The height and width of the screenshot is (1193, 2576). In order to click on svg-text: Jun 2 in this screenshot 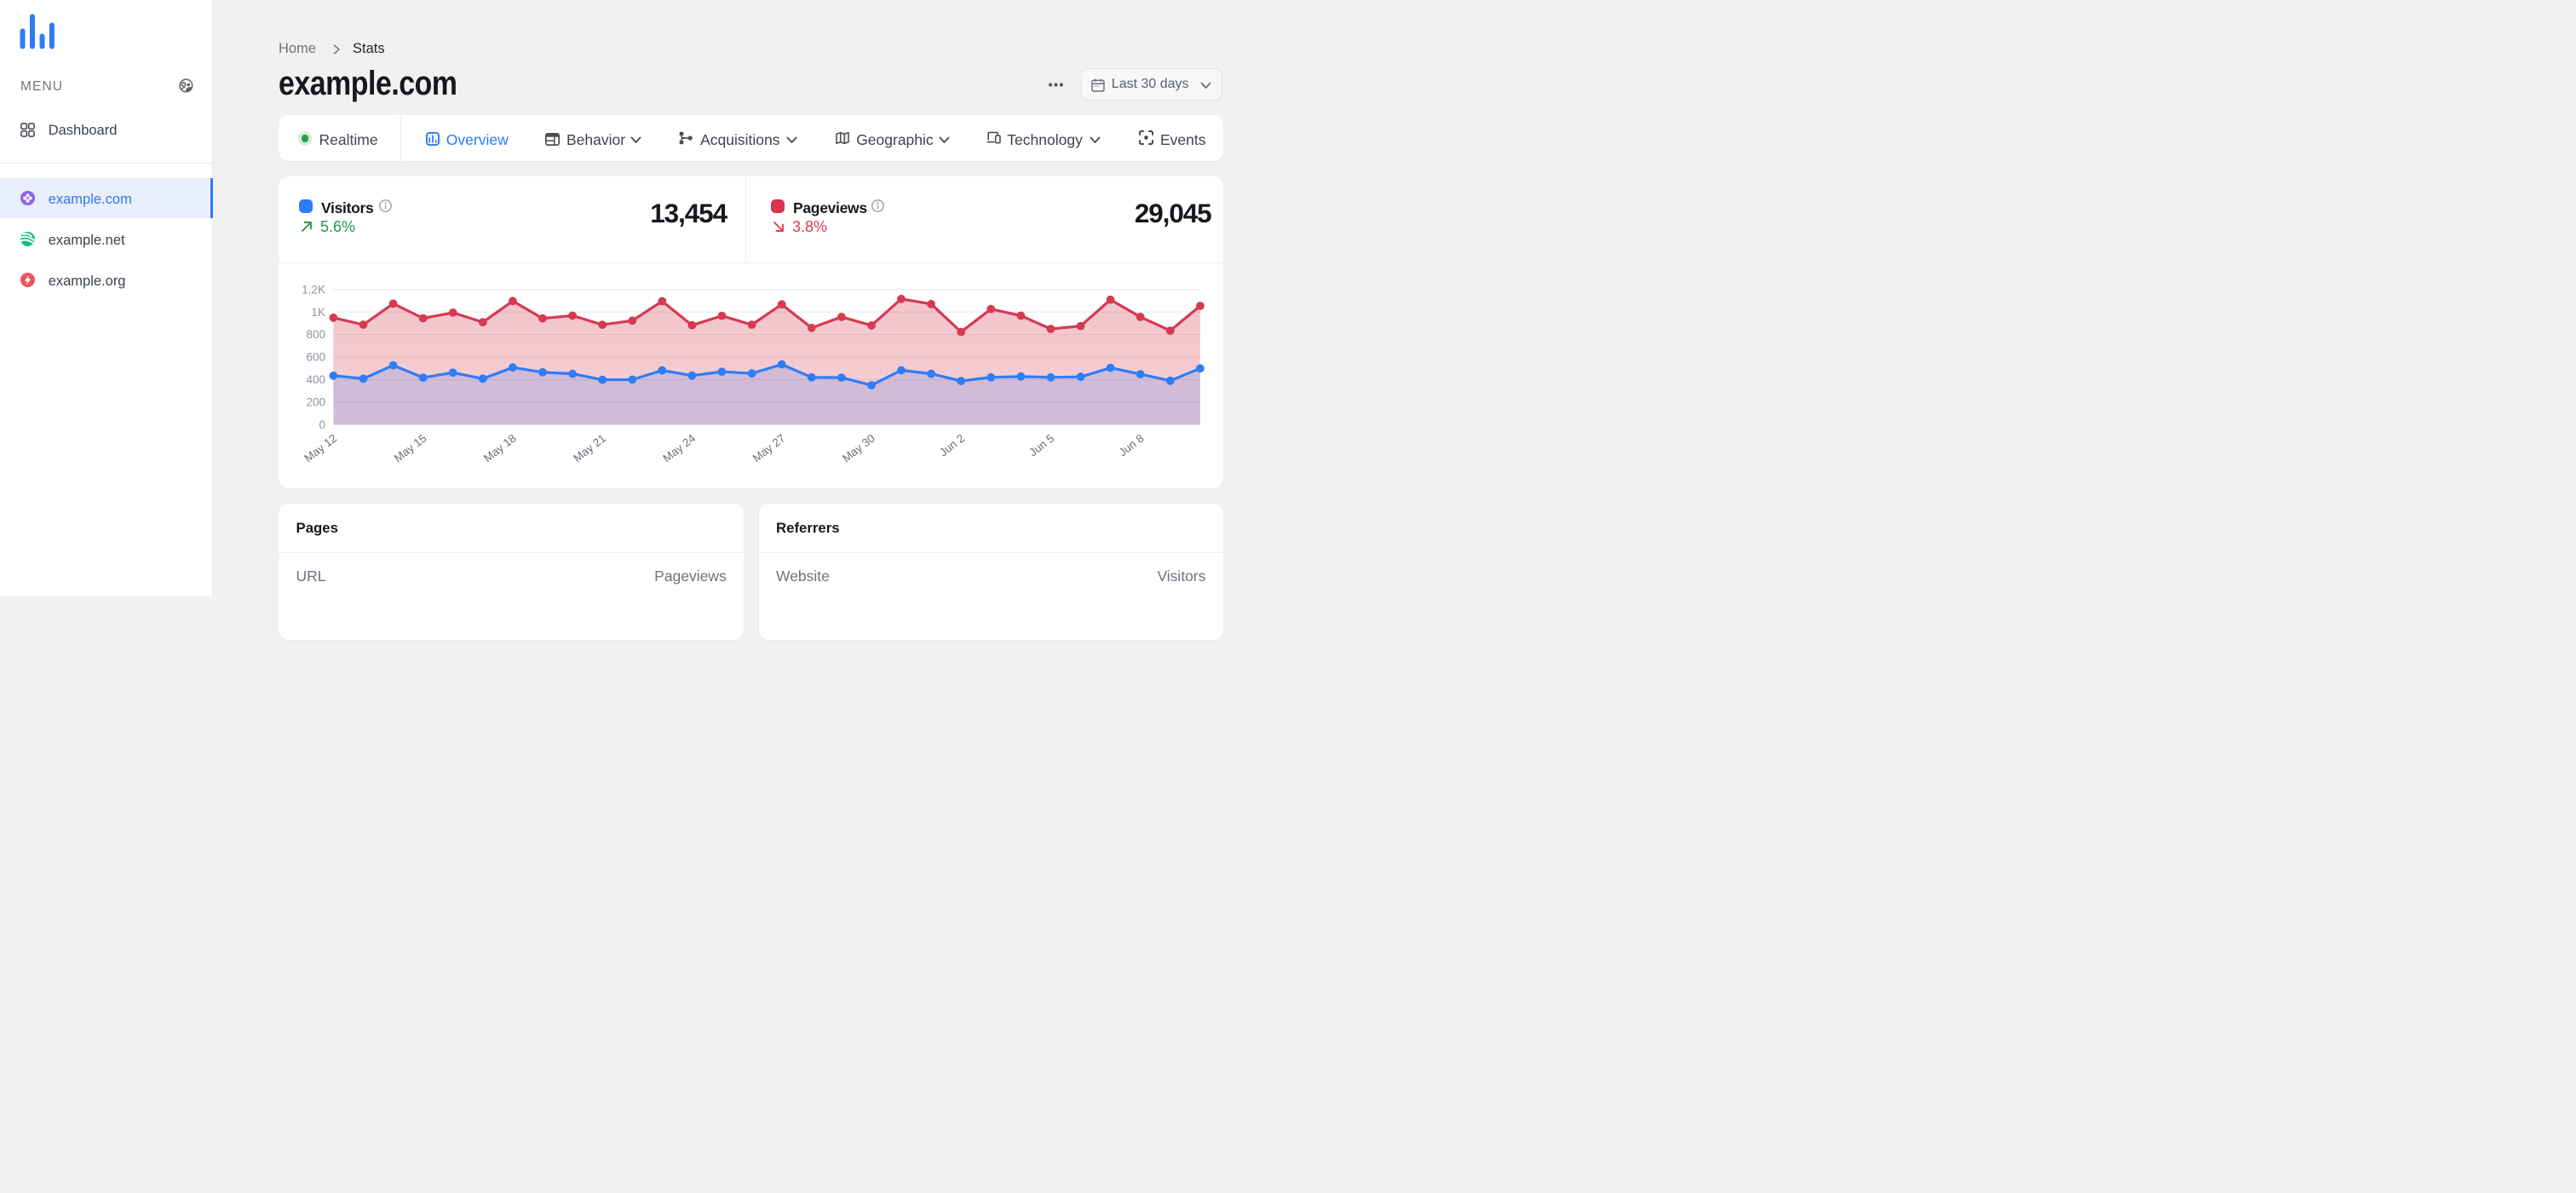, I will do `click(951, 444)`.